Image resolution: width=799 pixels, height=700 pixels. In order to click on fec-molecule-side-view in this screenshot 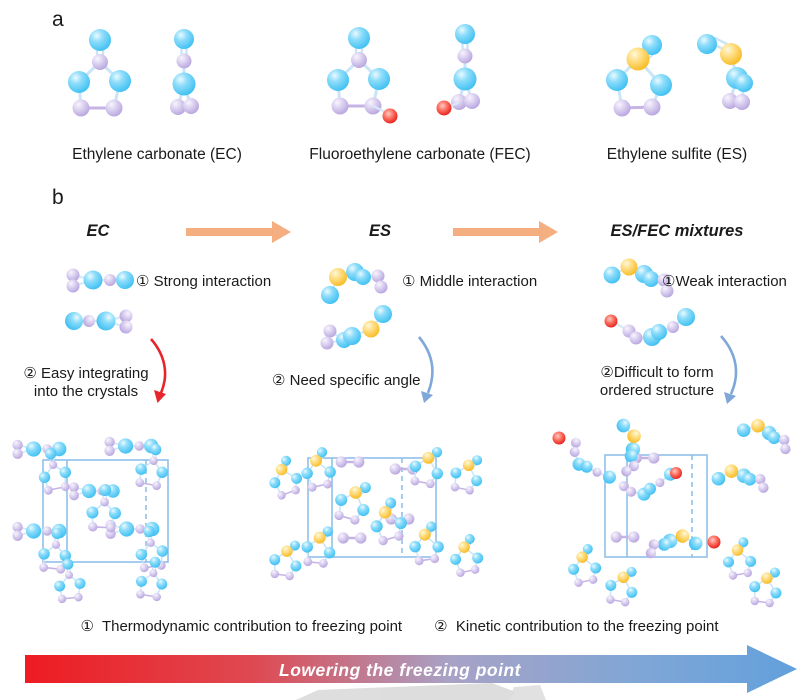, I will do `click(459, 69)`.